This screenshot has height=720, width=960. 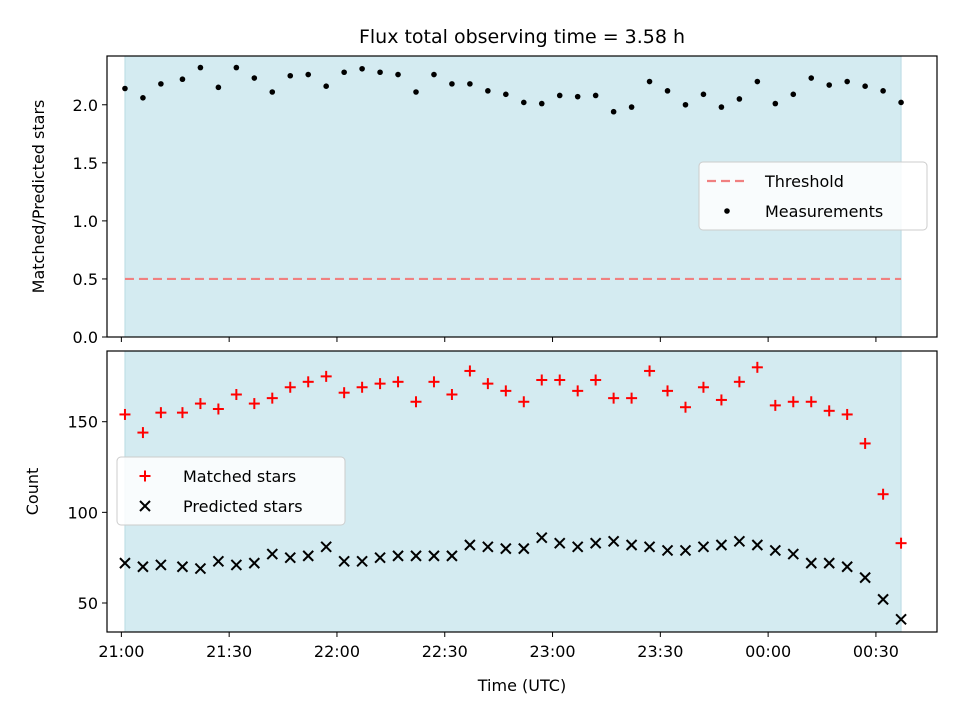 I want to click on bottom-x-ticks: 21:00 21:30 22:00 22:30 23:00 23:30 00:00 00:30, so click(x=498, y=646).